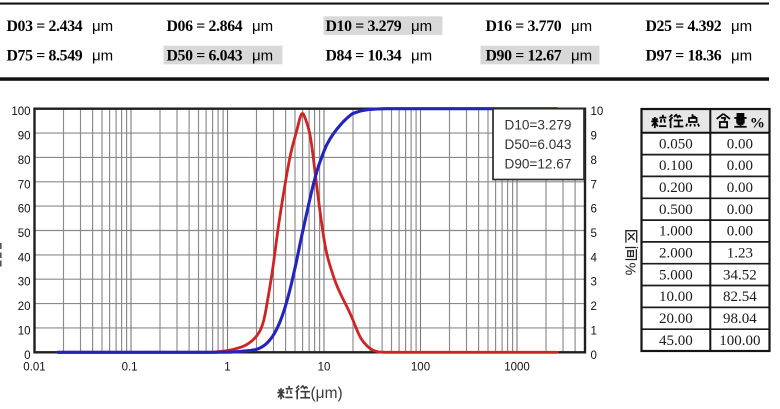 This screenshot has height=409, width=780. What do you see at coordinates (594, 307) in the screenshot?
I see `svg-text: 2` at bounding box center [594, 307].